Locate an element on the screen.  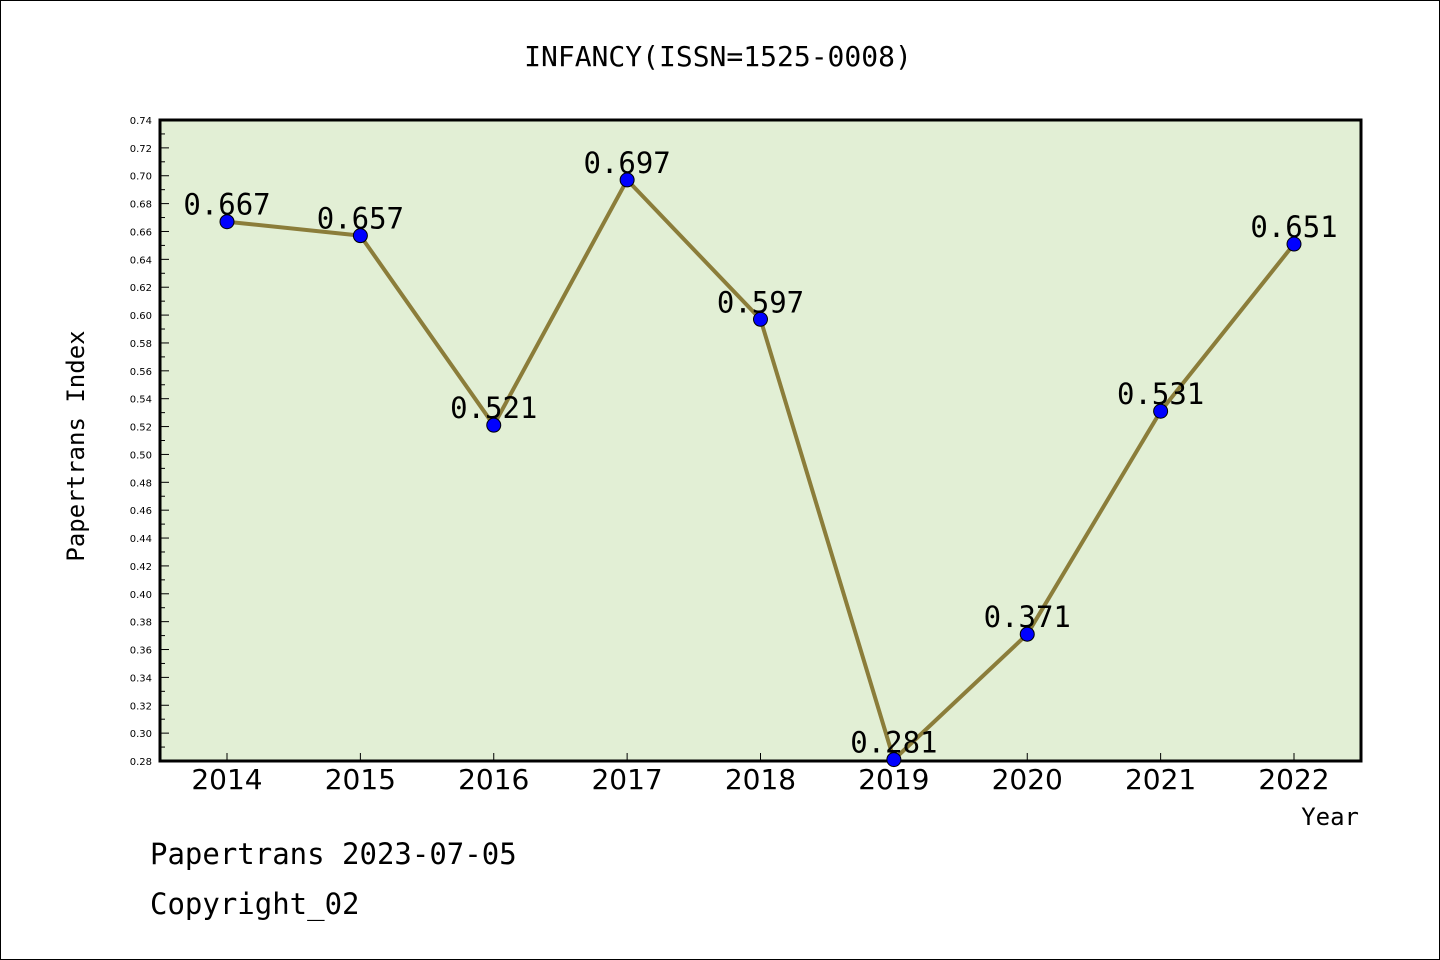
data-label: 0.597 is located at coordinates (760, 302).